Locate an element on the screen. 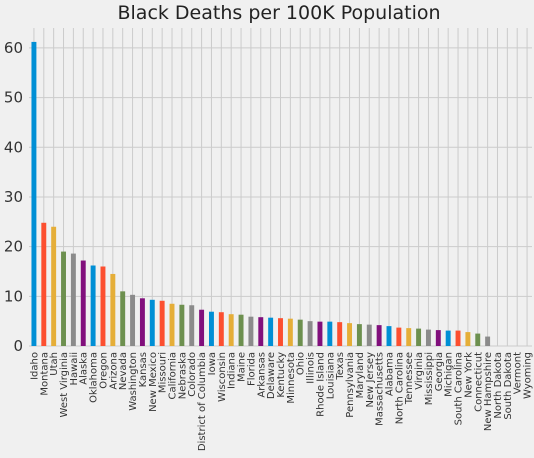 The width and height of the screenshot is (534, 458). x-tick-label: California is located at coordinates (173, 376).